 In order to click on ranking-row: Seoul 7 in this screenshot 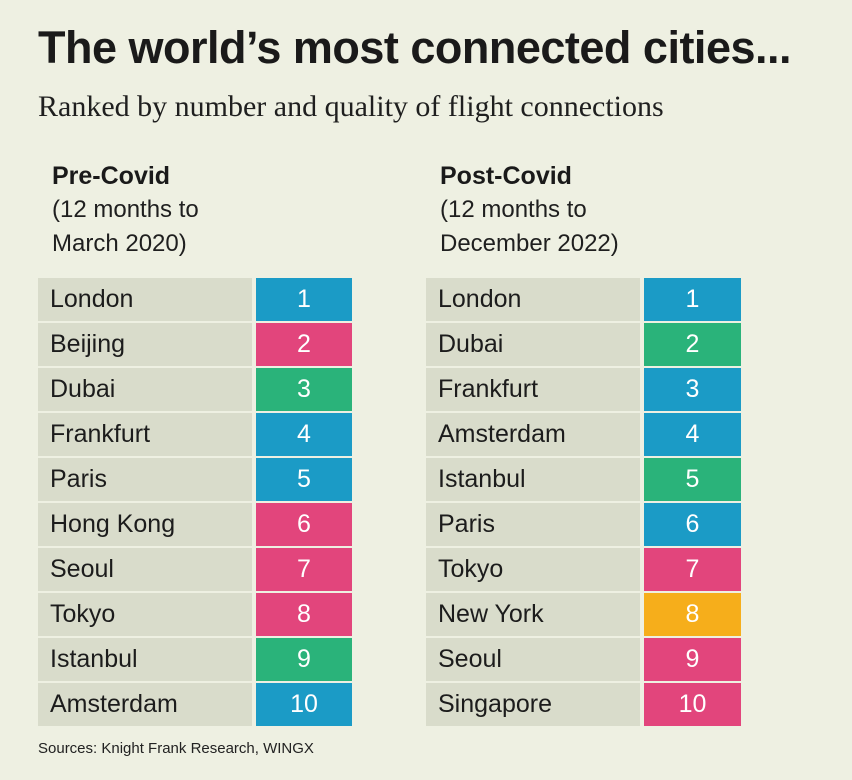, I will do `click(195, 569)`.